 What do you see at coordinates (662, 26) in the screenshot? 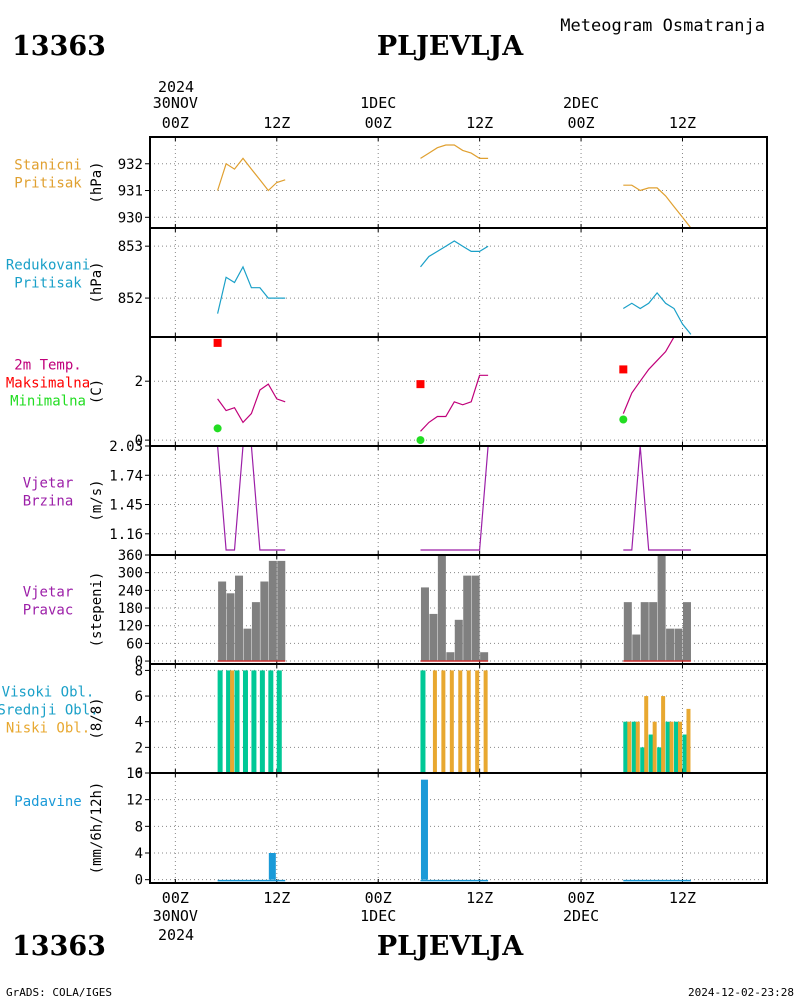
I see `meteogram-subtitle: Meteogram Osmatranja` at bounding box center [662, 26].